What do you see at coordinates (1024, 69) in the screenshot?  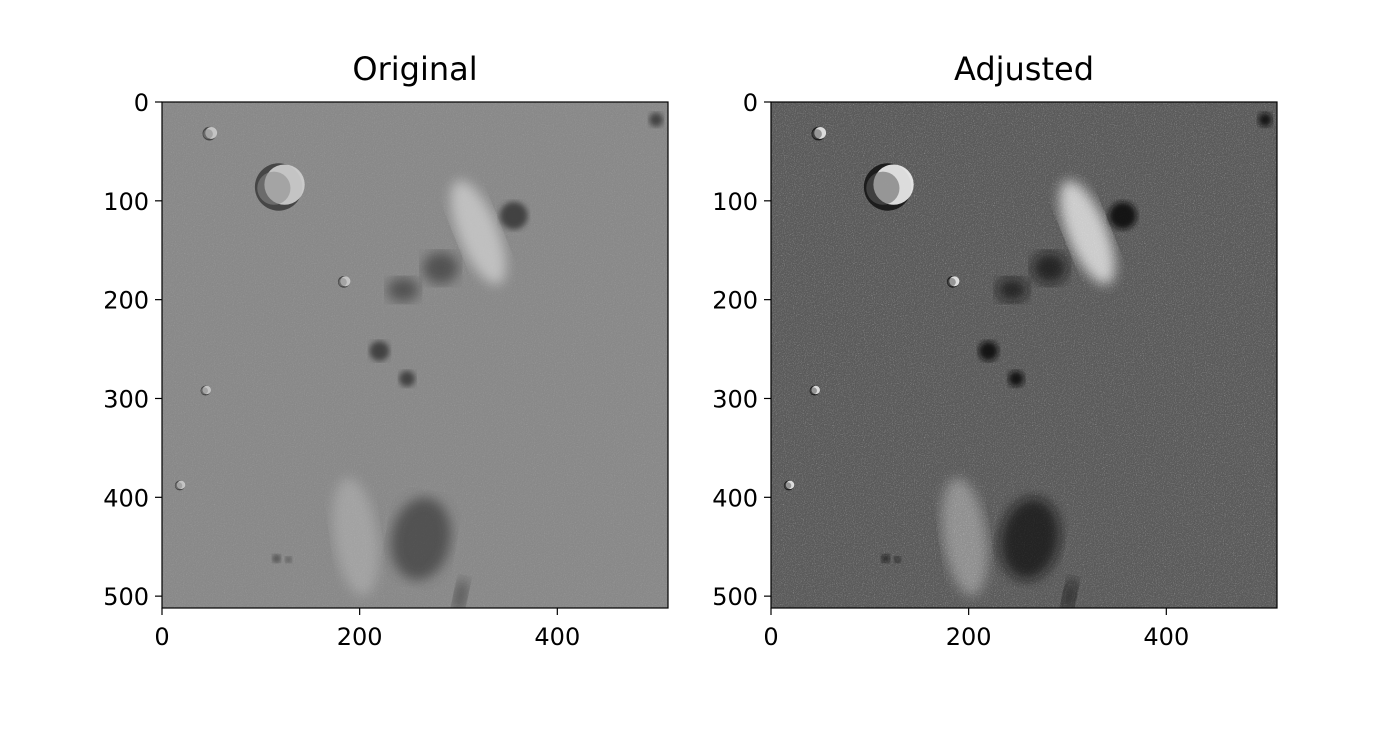 I see `chart-title: Adjusted` at bounding box center [1024, 69].